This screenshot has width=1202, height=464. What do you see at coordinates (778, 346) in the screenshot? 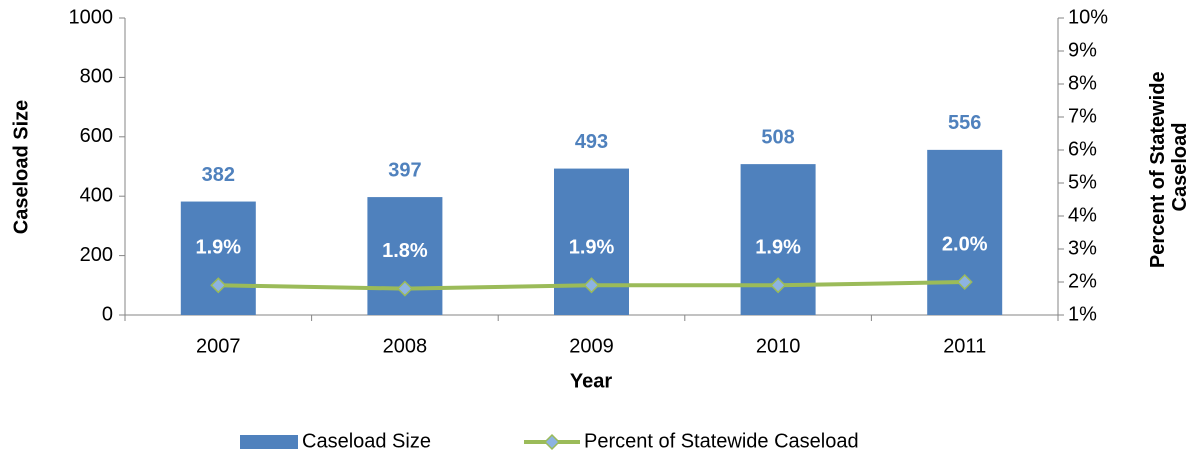
I see `x-tick-label: 2010` at bounding box center [778, 346].